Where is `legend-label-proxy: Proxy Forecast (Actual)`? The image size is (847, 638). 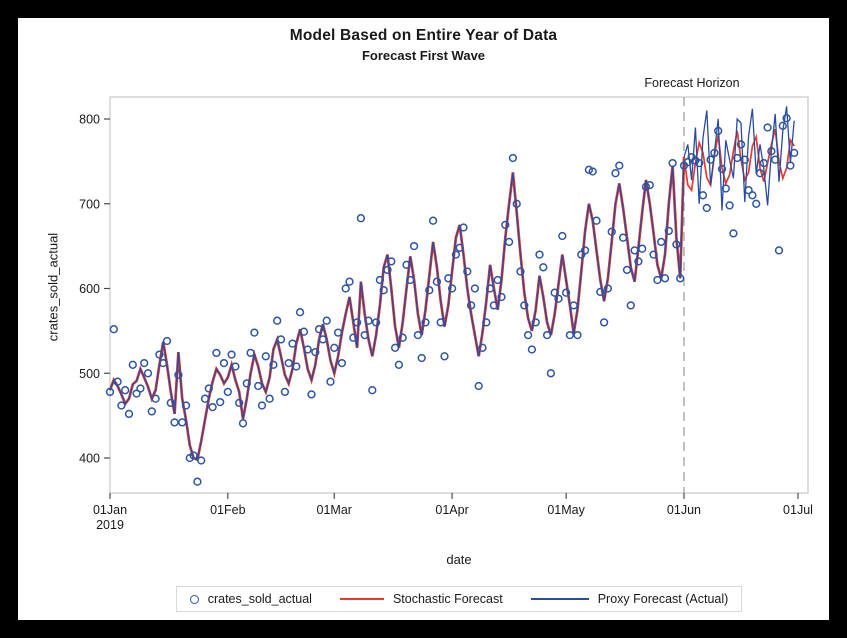 legend-label-proxy: Proxy Forecast (Actual) is located at coordinates (663, 599).